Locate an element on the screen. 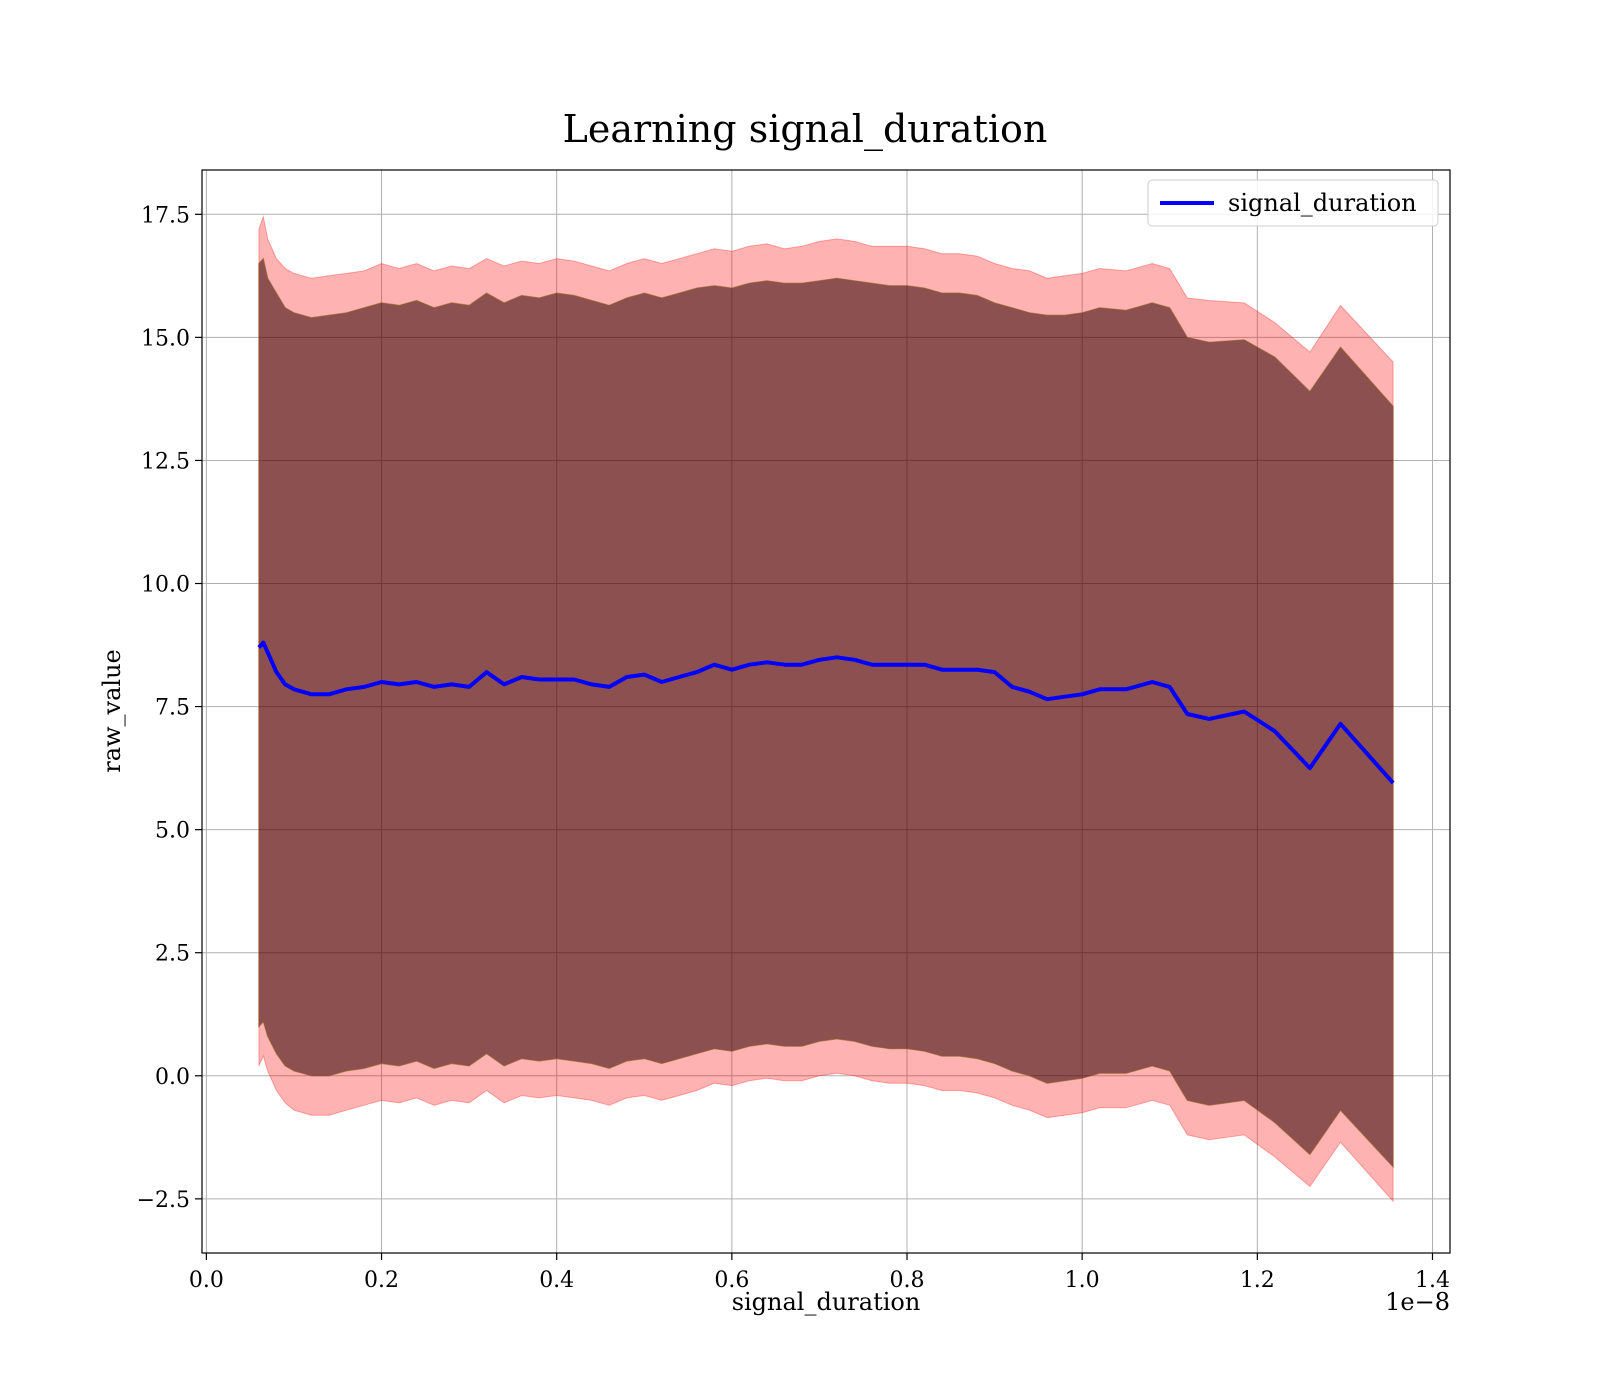  y-tick-label: 17.5 is located at coordinates (165, 215).